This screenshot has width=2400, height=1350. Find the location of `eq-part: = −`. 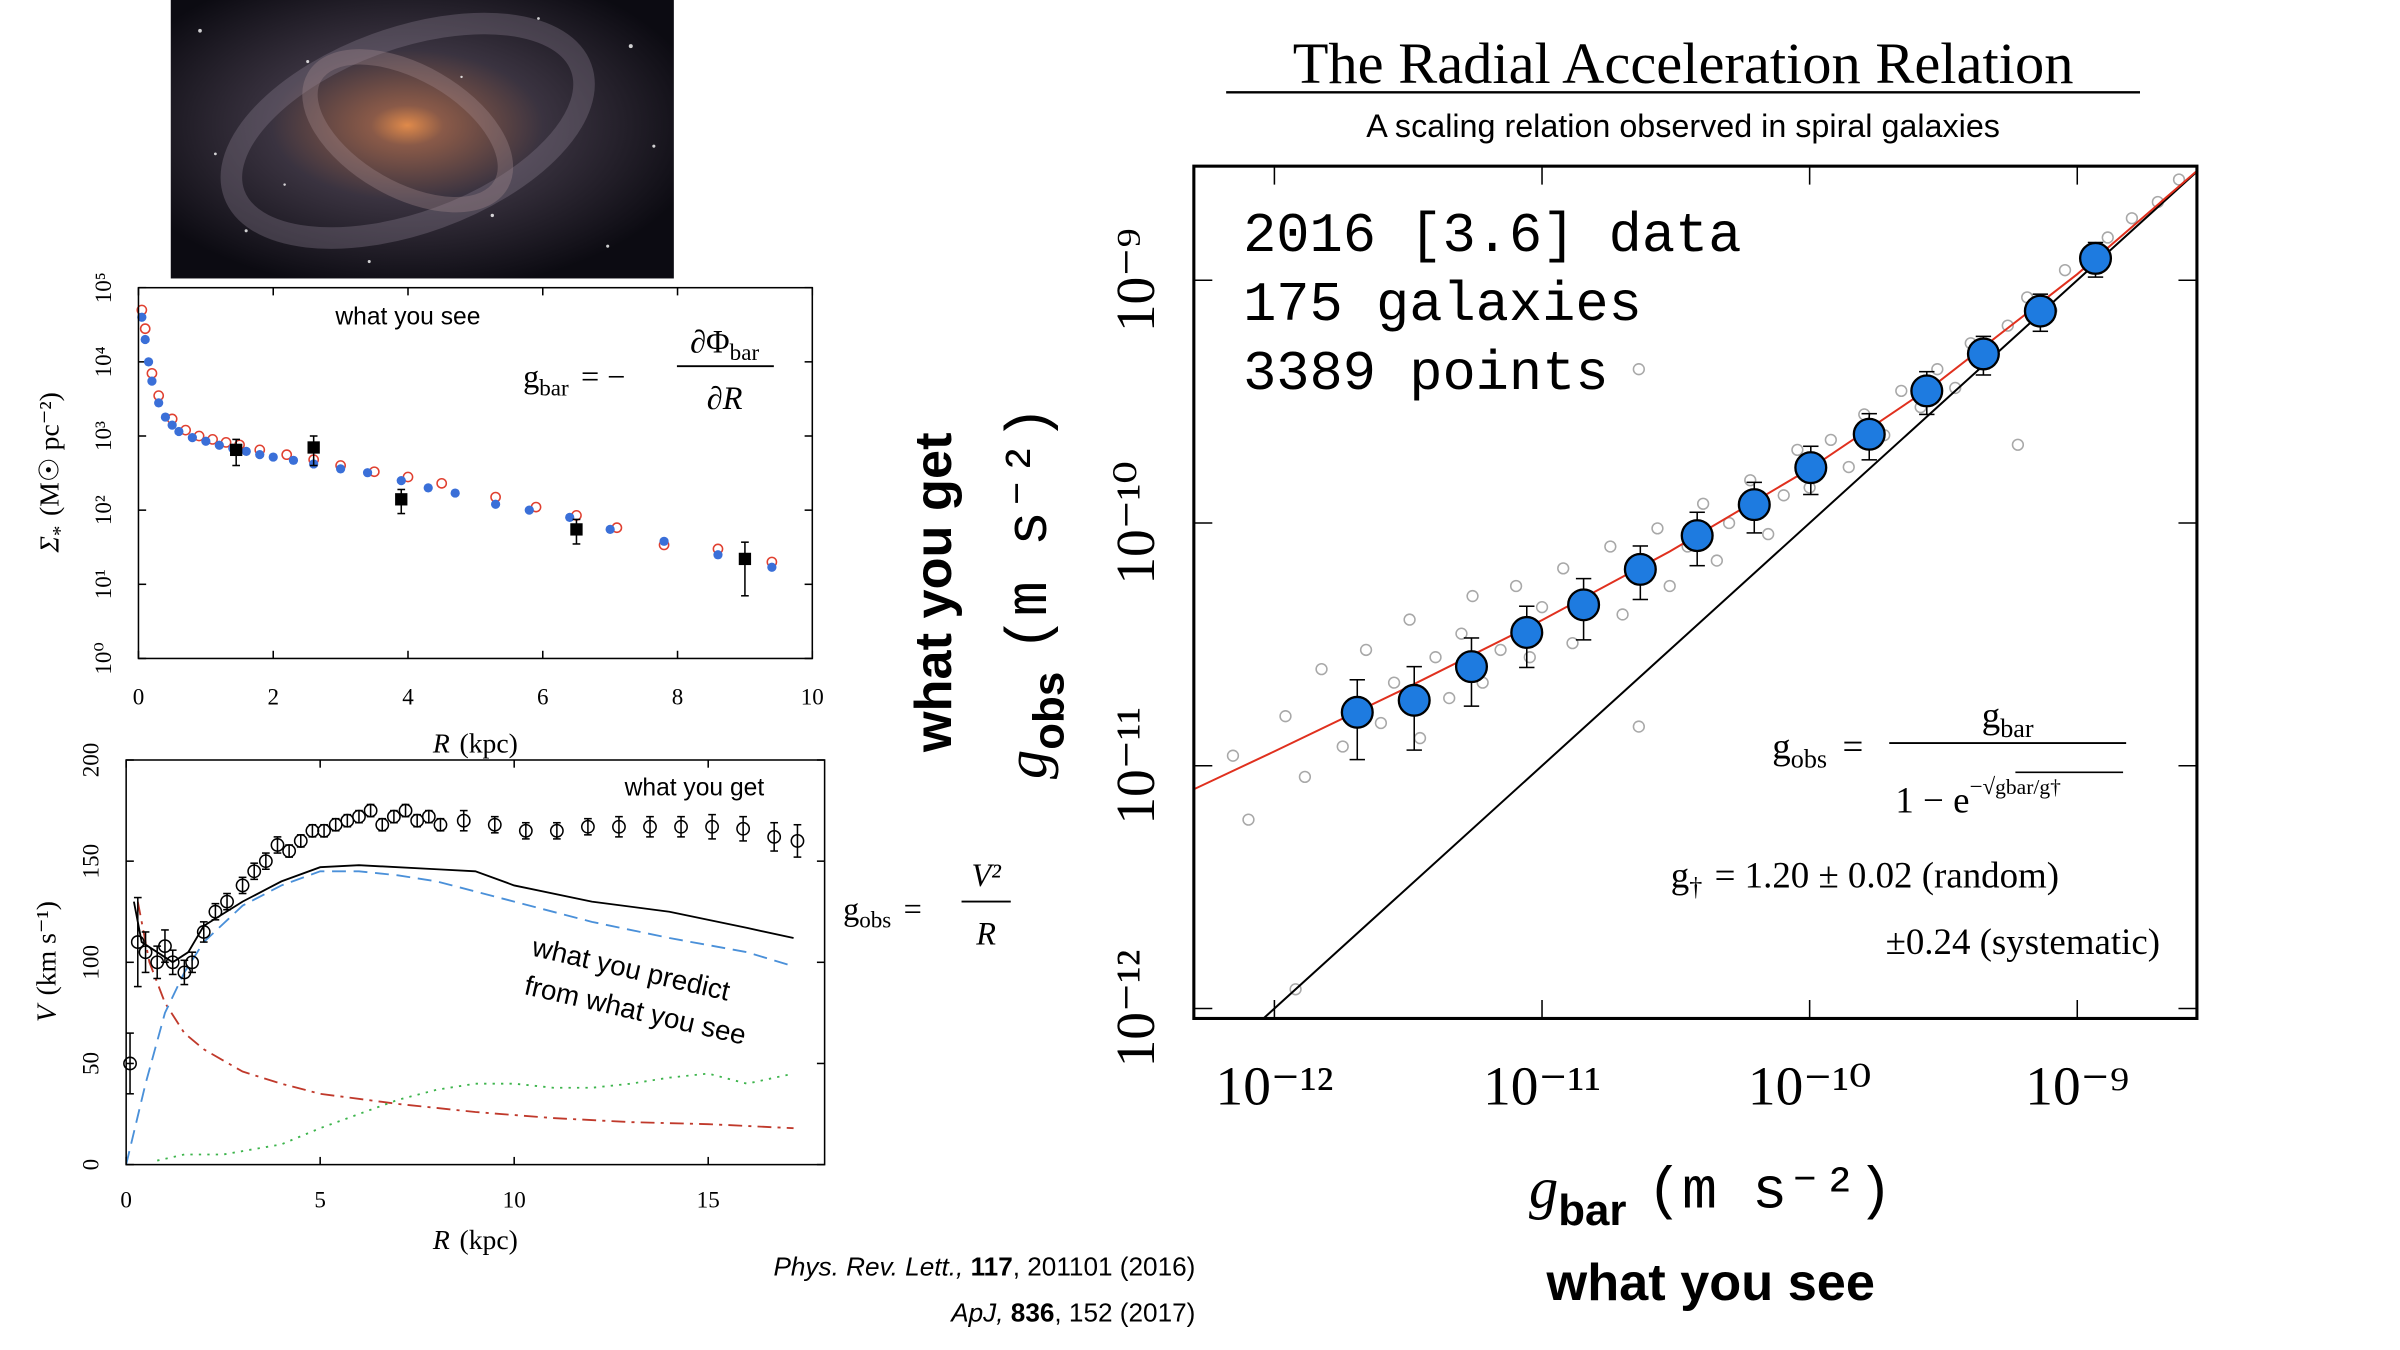

eq-part: = − is located at coordinates (603, 377).